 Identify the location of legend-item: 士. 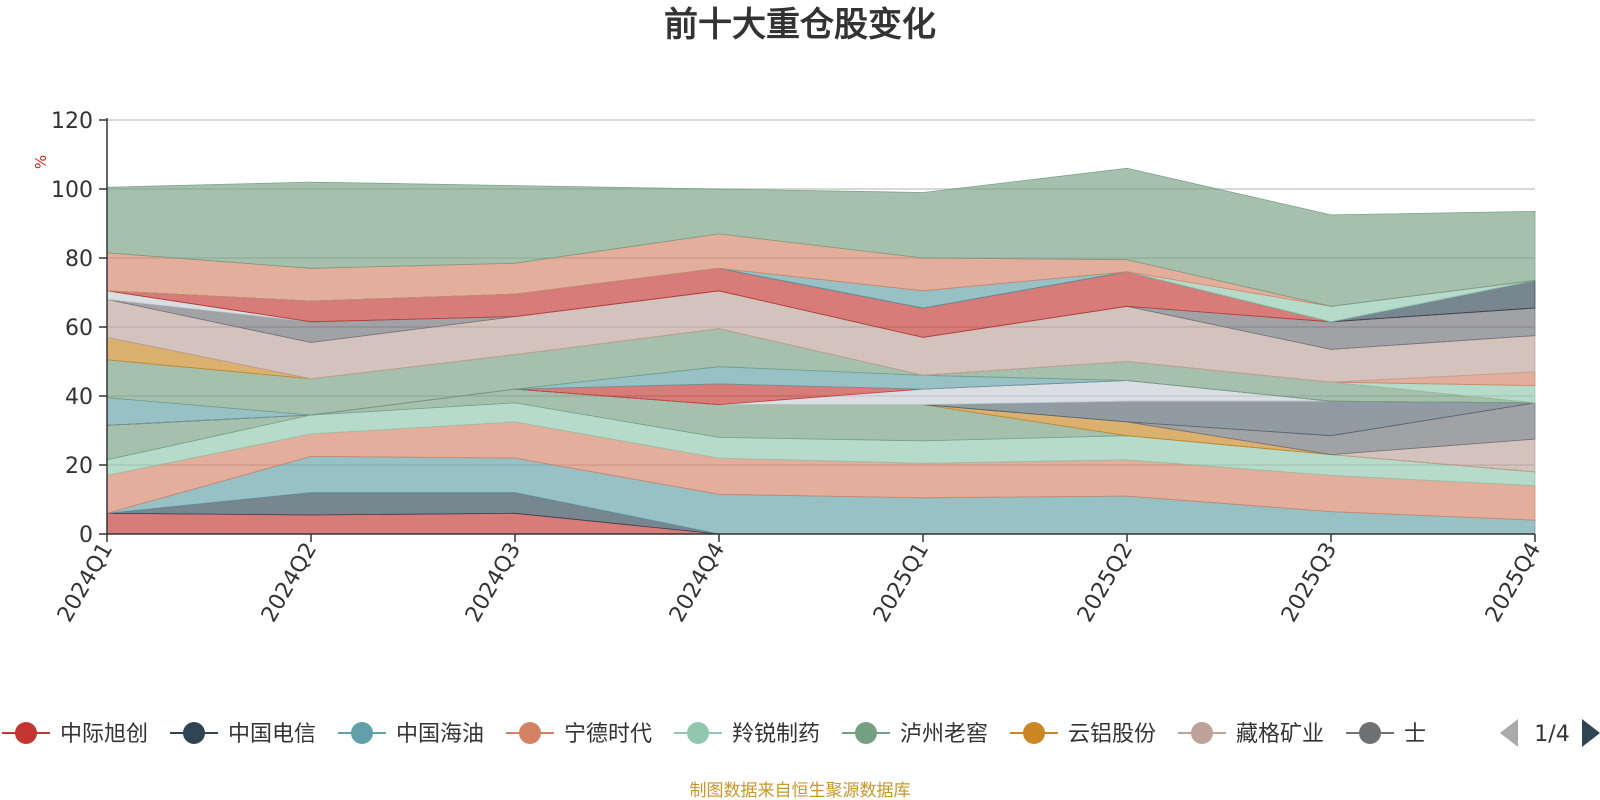
(1386, 734).